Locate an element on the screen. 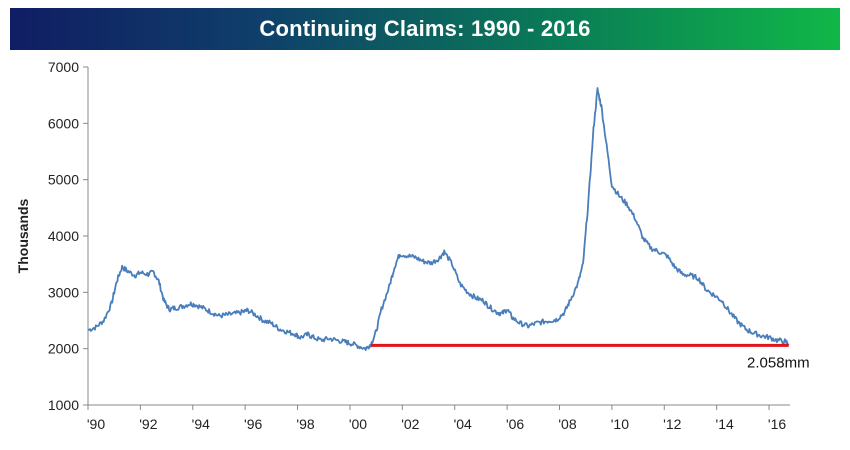 Image resolution: width=850 pixels, height=450 pixels. x-tick-label: '02 is located at coordinates (410, 424).